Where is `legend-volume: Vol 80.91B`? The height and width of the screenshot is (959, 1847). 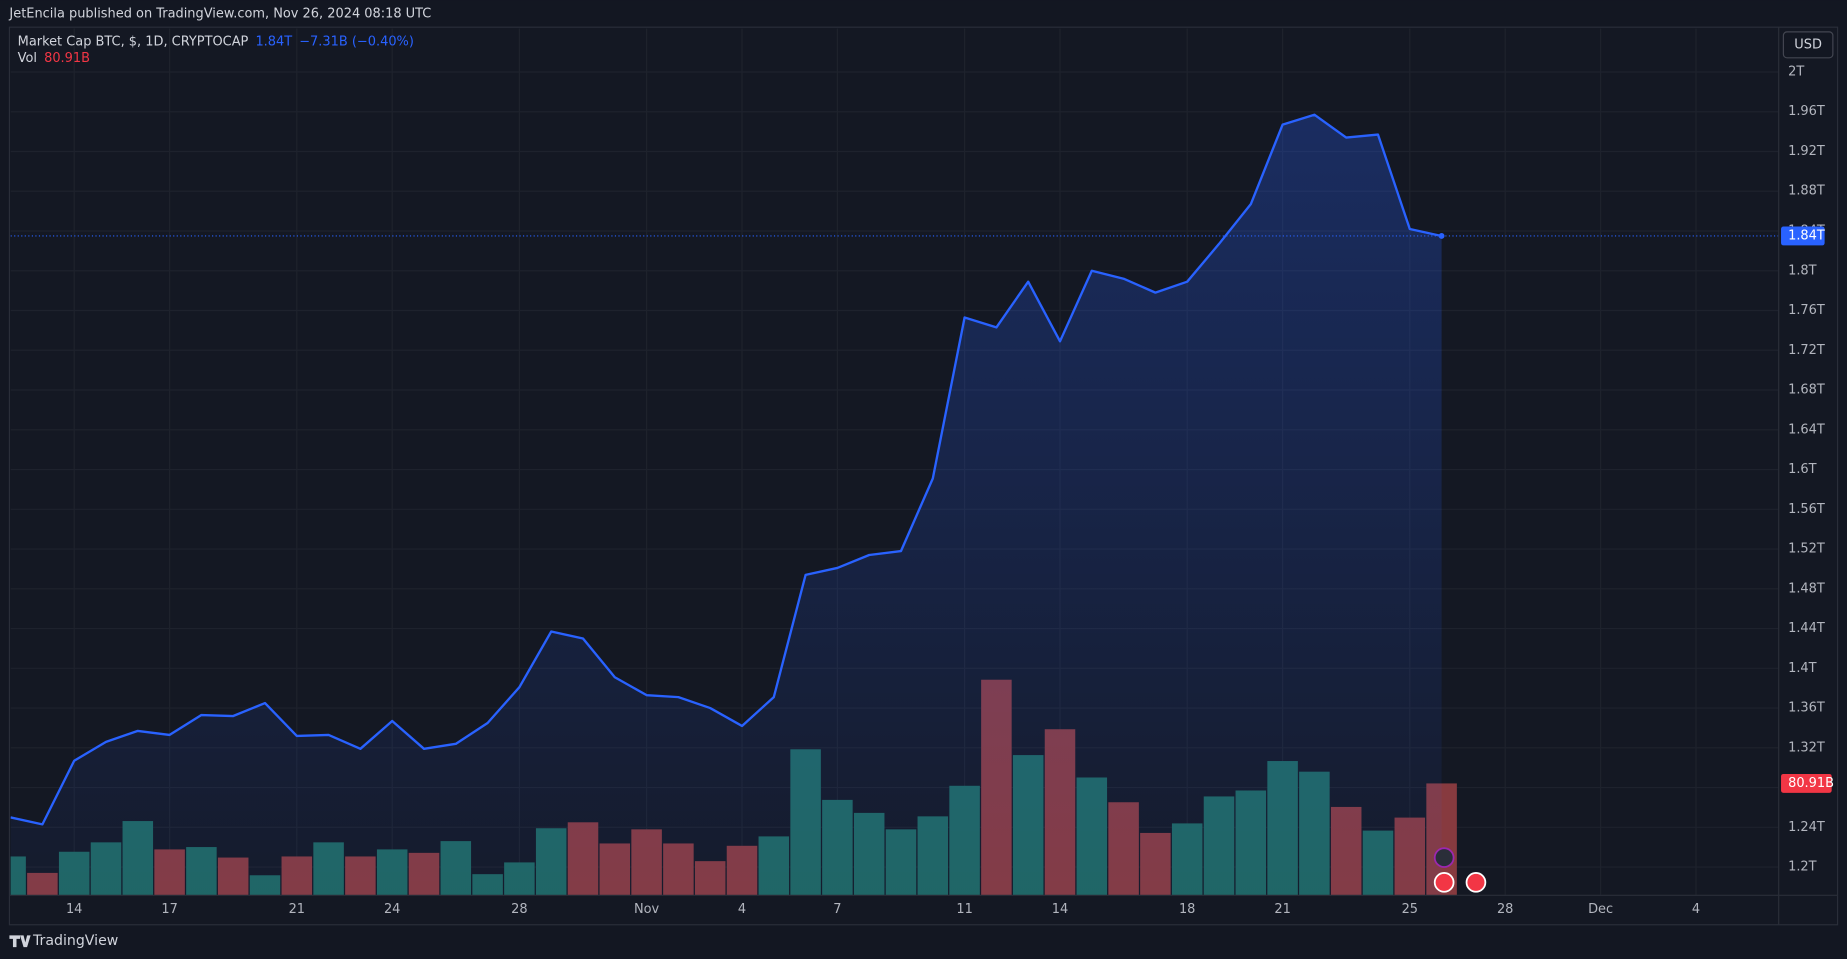 legend-volume: Vol 80.91B is located at coordinates (54, 57).